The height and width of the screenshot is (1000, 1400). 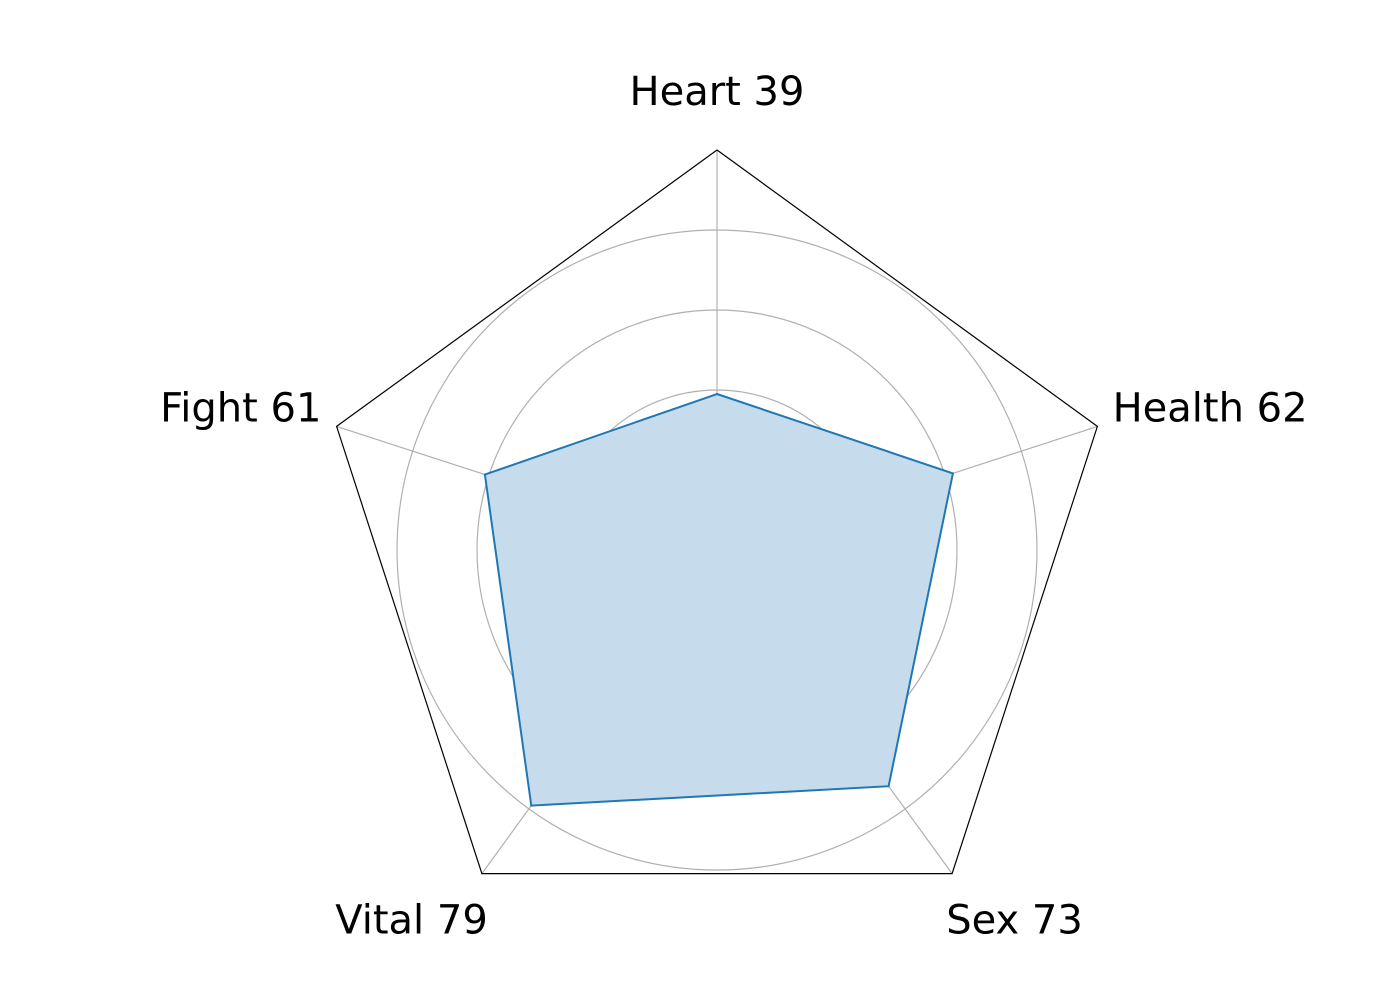 What do you see at coordinates (531, 805) in the screenshot?
I see `data-point-vital` at bounding box center [531, 805].